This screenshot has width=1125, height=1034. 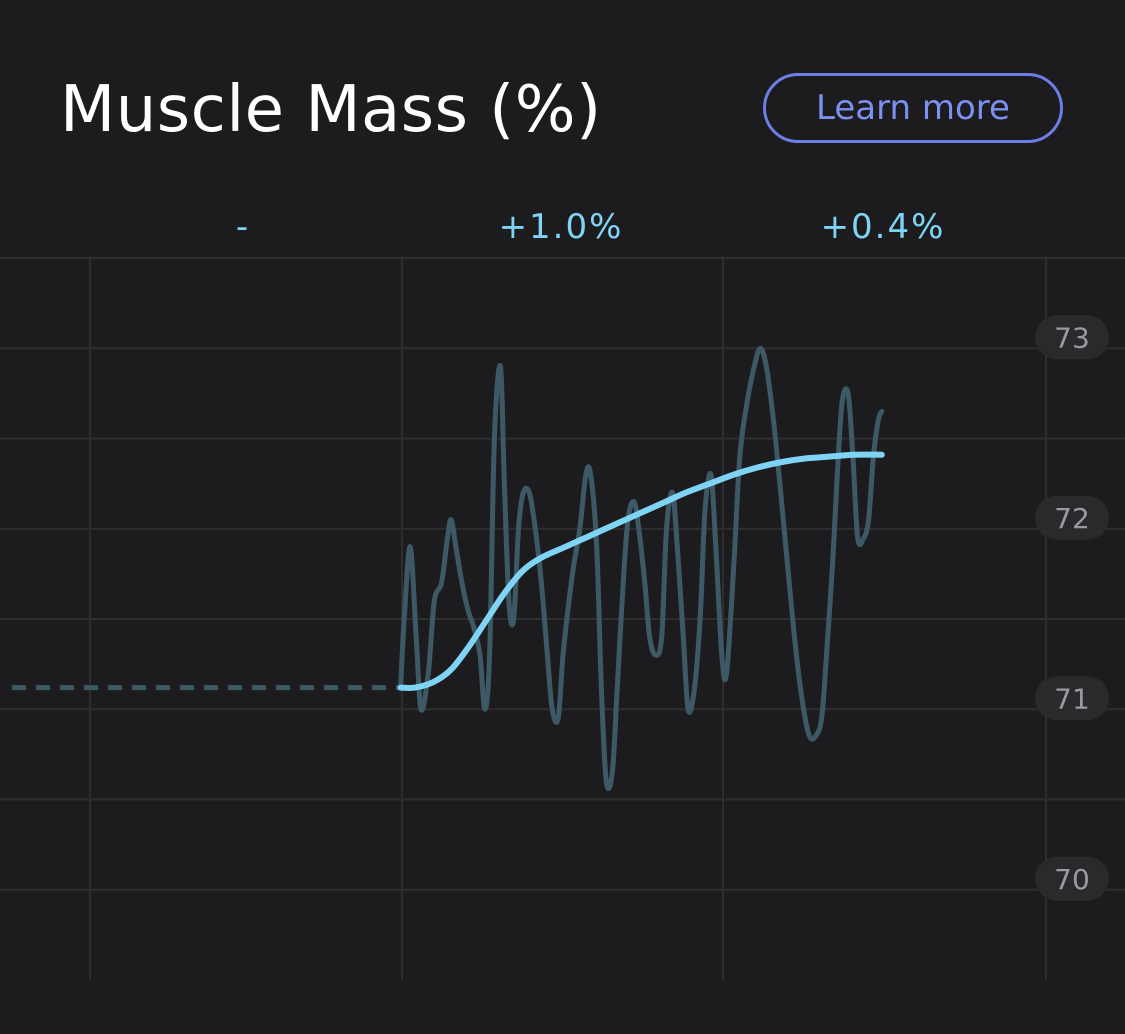 I want to click on y-tick-label: 73, so click(x=1072, y=337).